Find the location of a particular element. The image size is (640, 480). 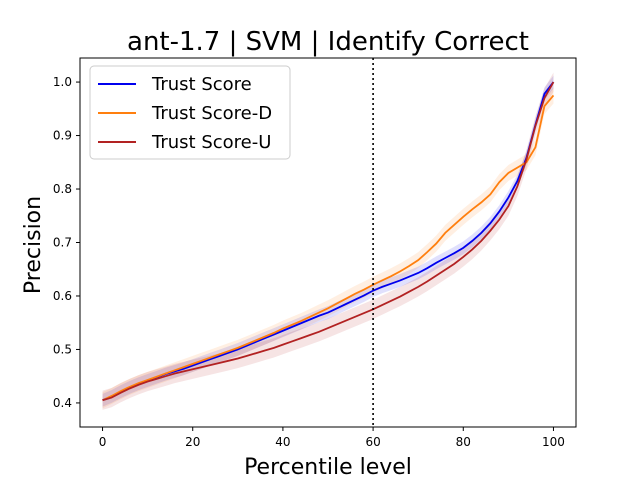

chart-title: ant-1.7 | SVM | Identify Correct is located at coordinates (328, 42).